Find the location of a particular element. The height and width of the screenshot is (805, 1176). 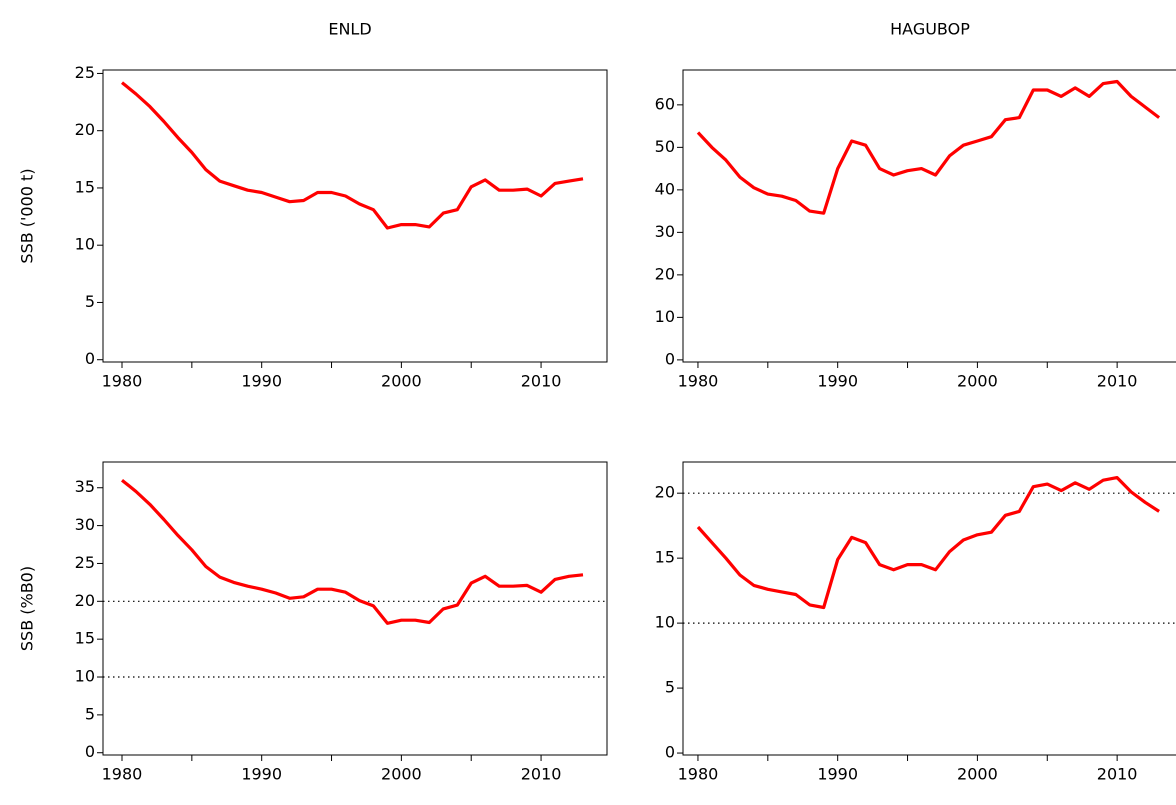

y-tick-label: 35 is located at coordinates (85, 486).